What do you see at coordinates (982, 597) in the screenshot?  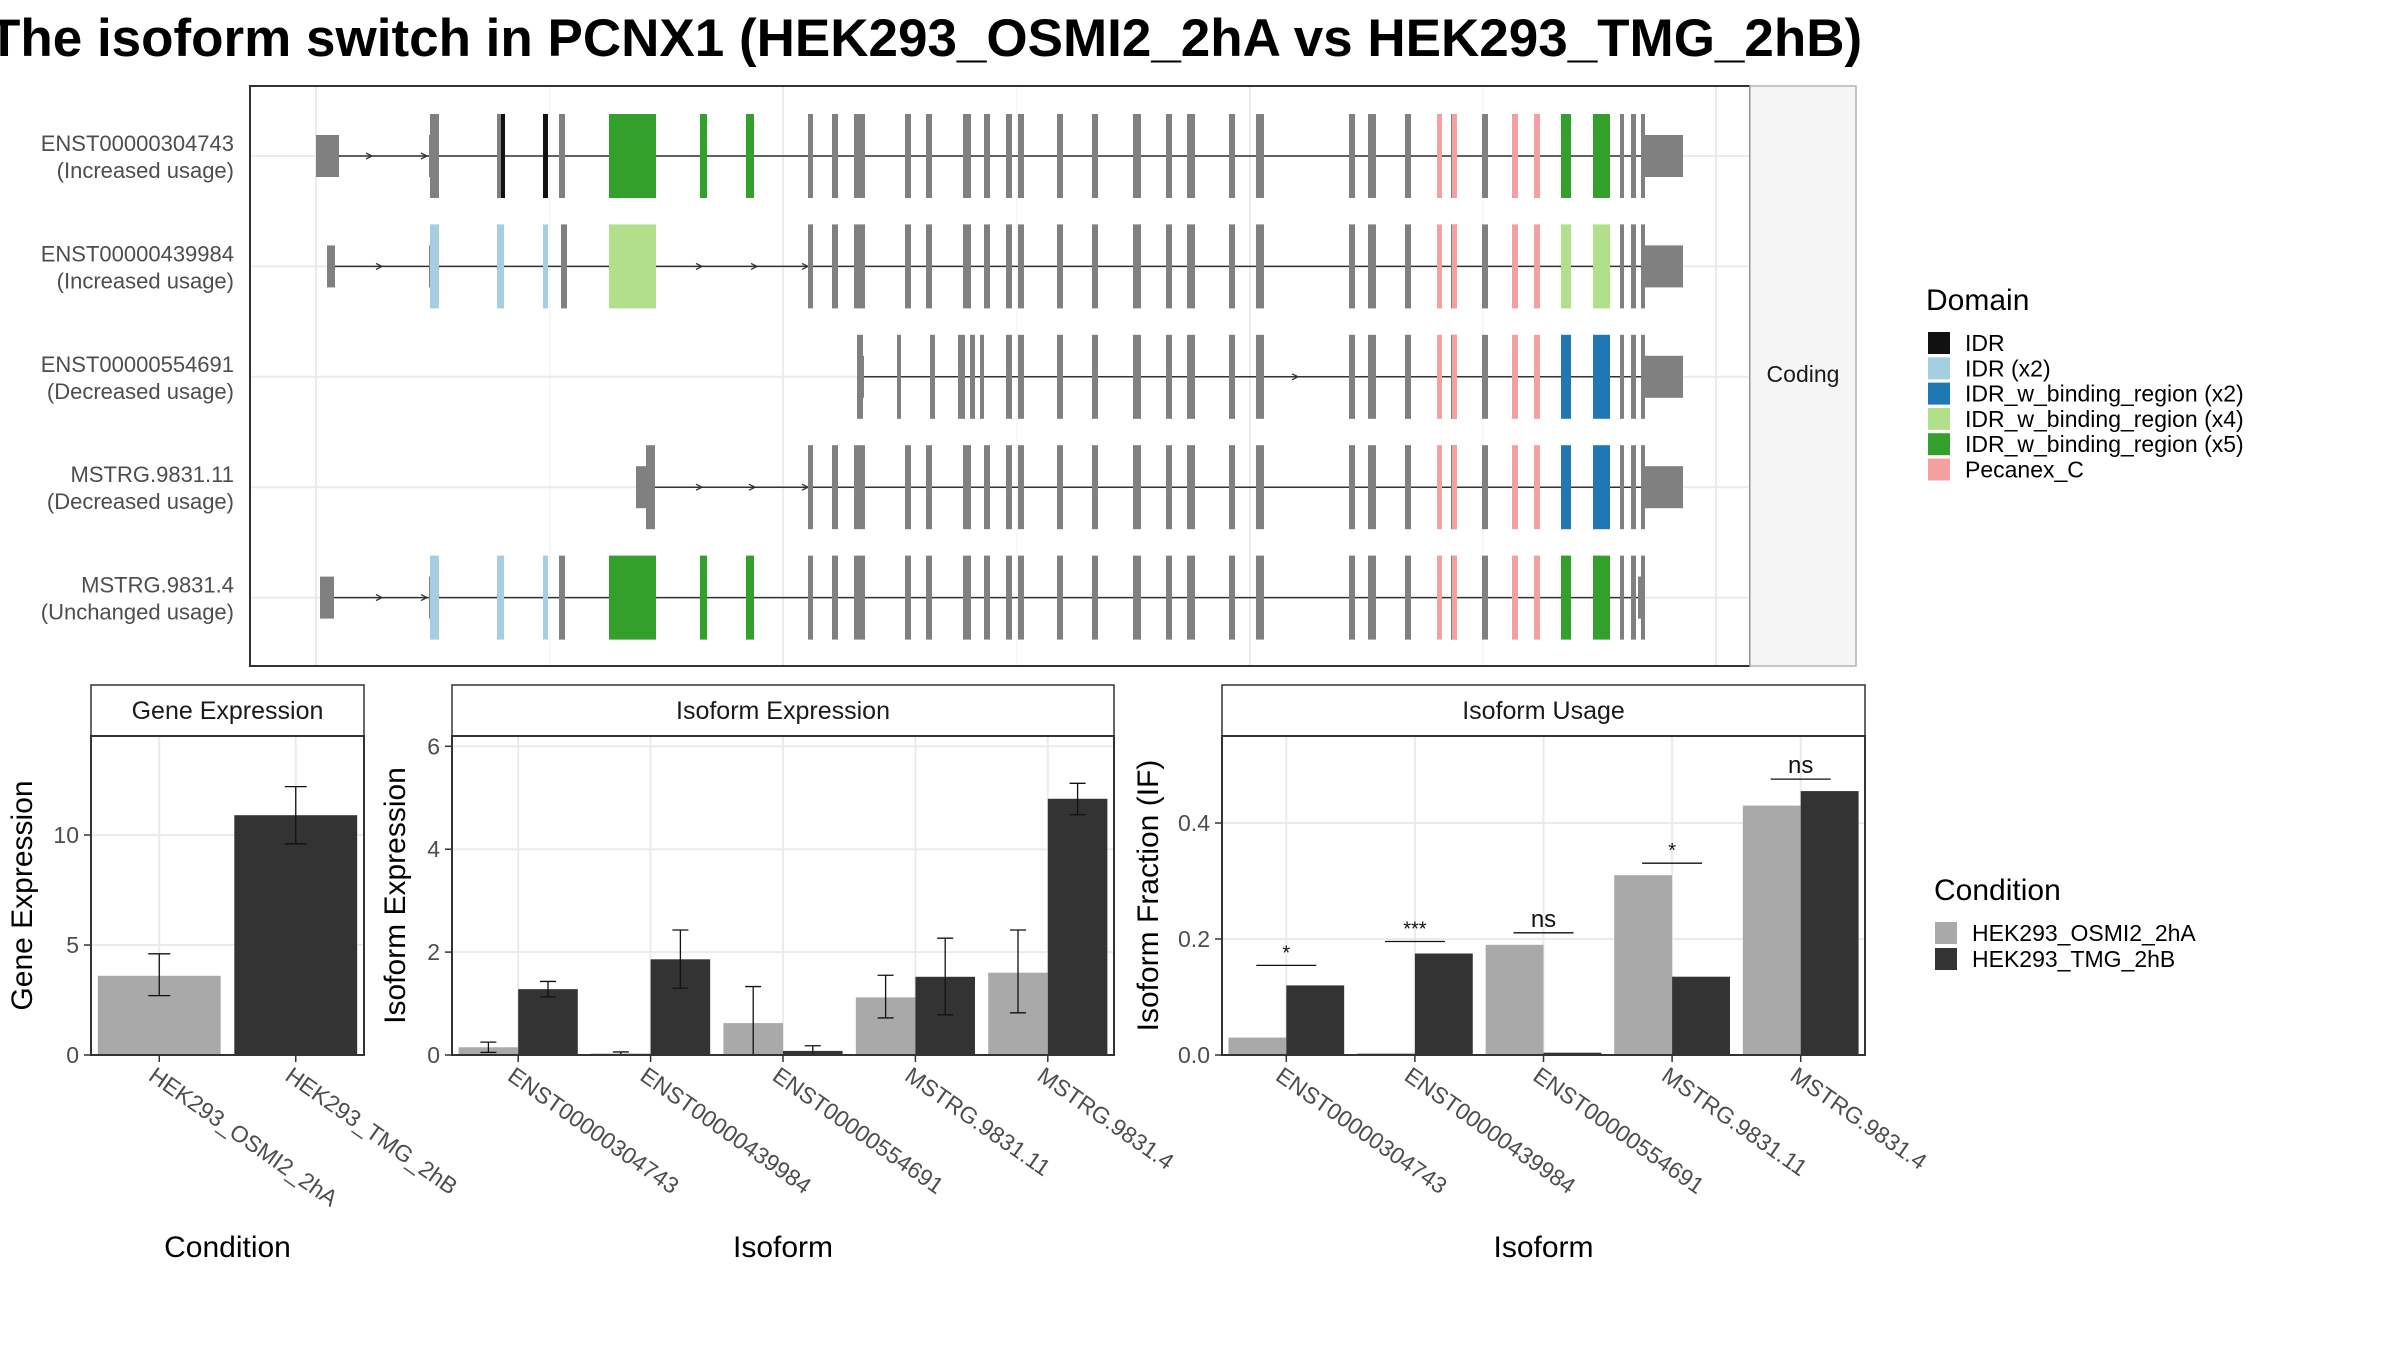 I see `transcript-MSTRG.9831.4` at bounding box center [982, 597].